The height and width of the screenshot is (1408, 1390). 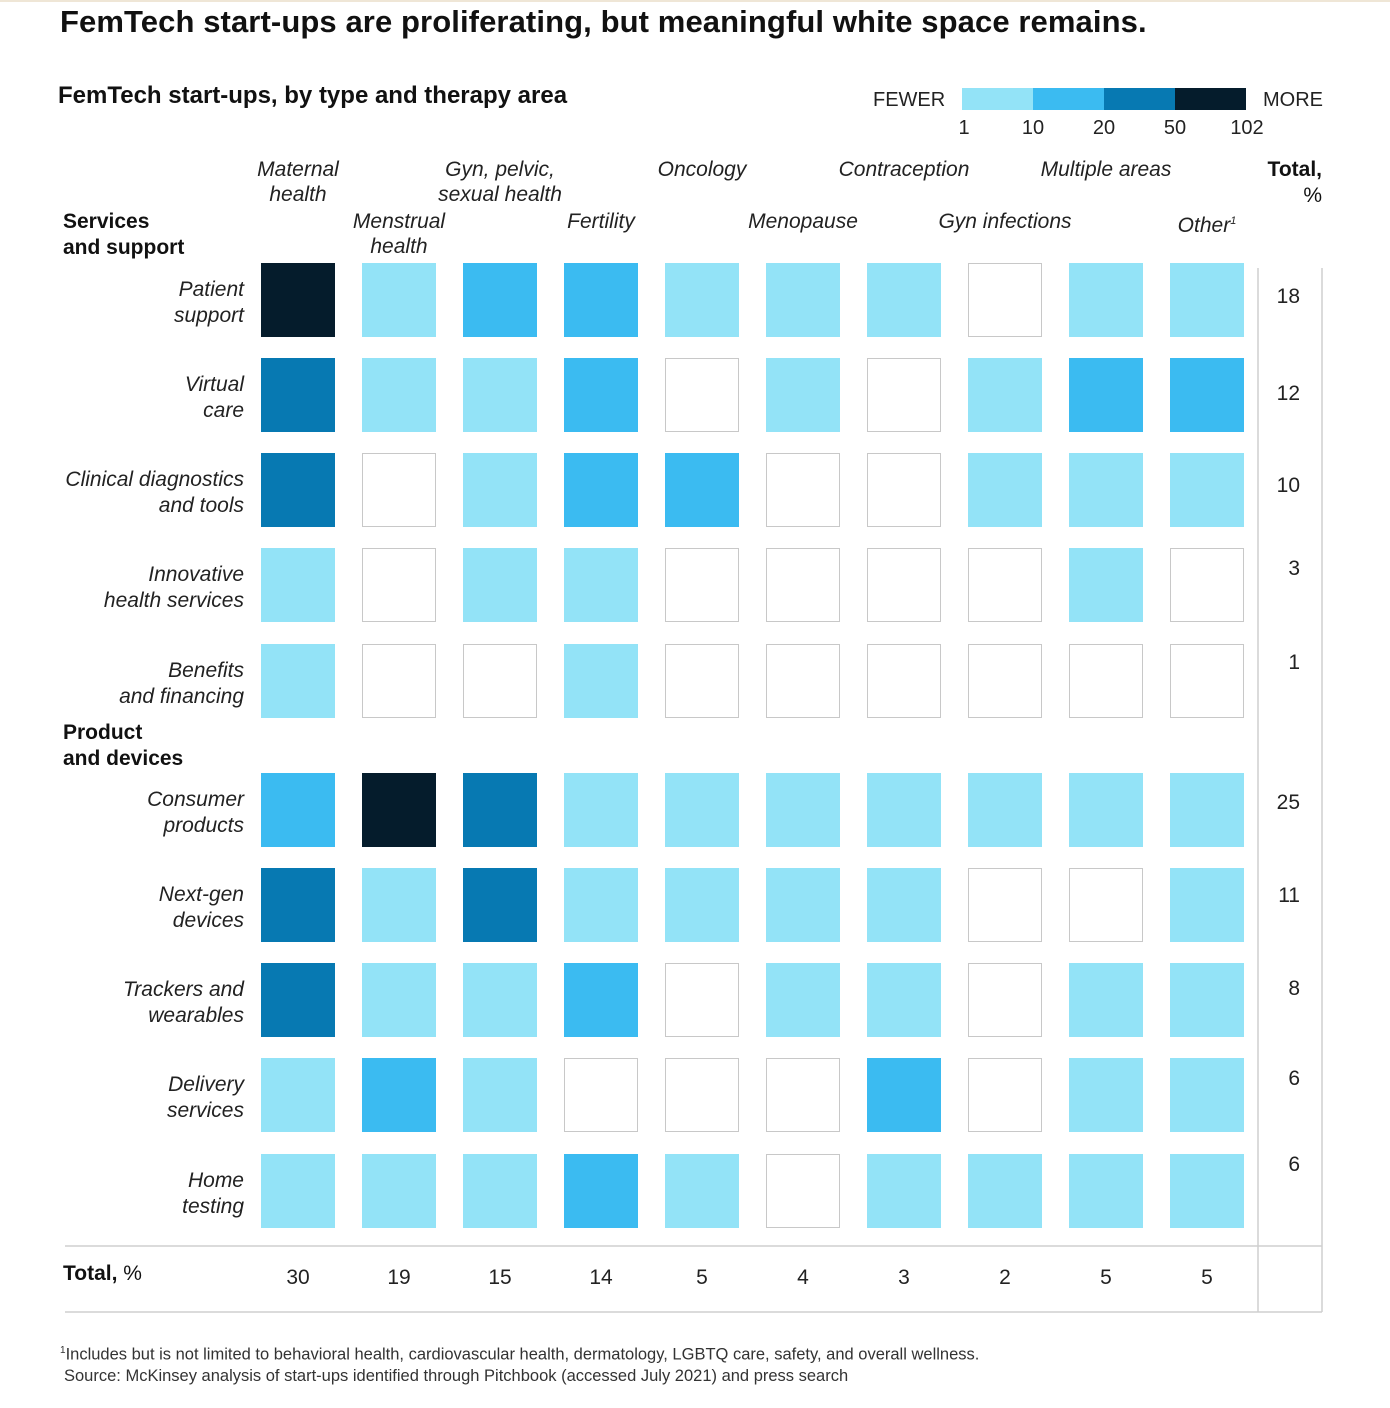 What do you see at coordinates (1288, 485) in the screenshot?
I see `row-total-value: 10` at bounding box center [1288, 485].